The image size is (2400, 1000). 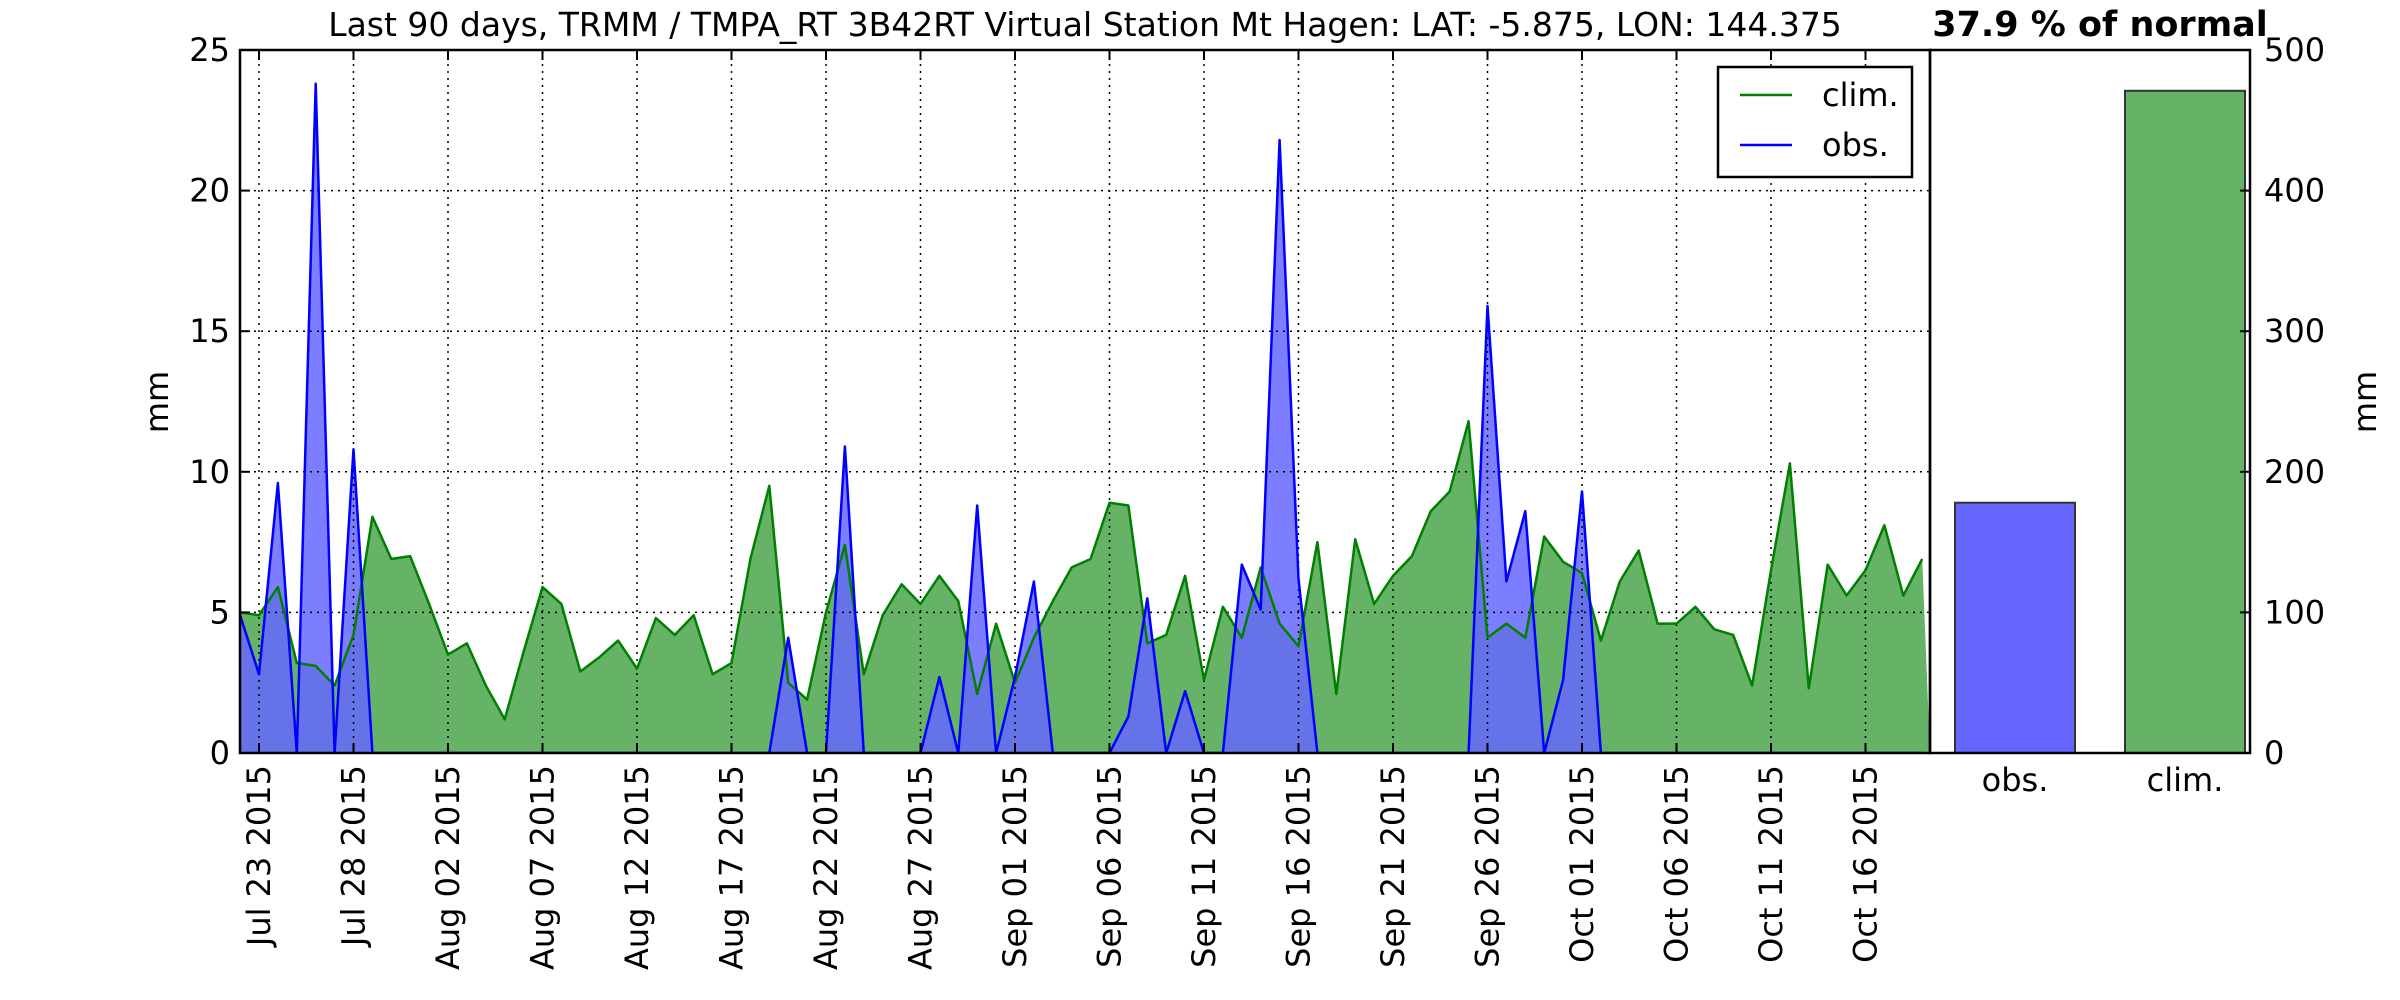 What do you see at coordinates (637, 867) in the screenshot?
I see `x-tick-label: Aug 12 2015` at bounding box center [637, 867].